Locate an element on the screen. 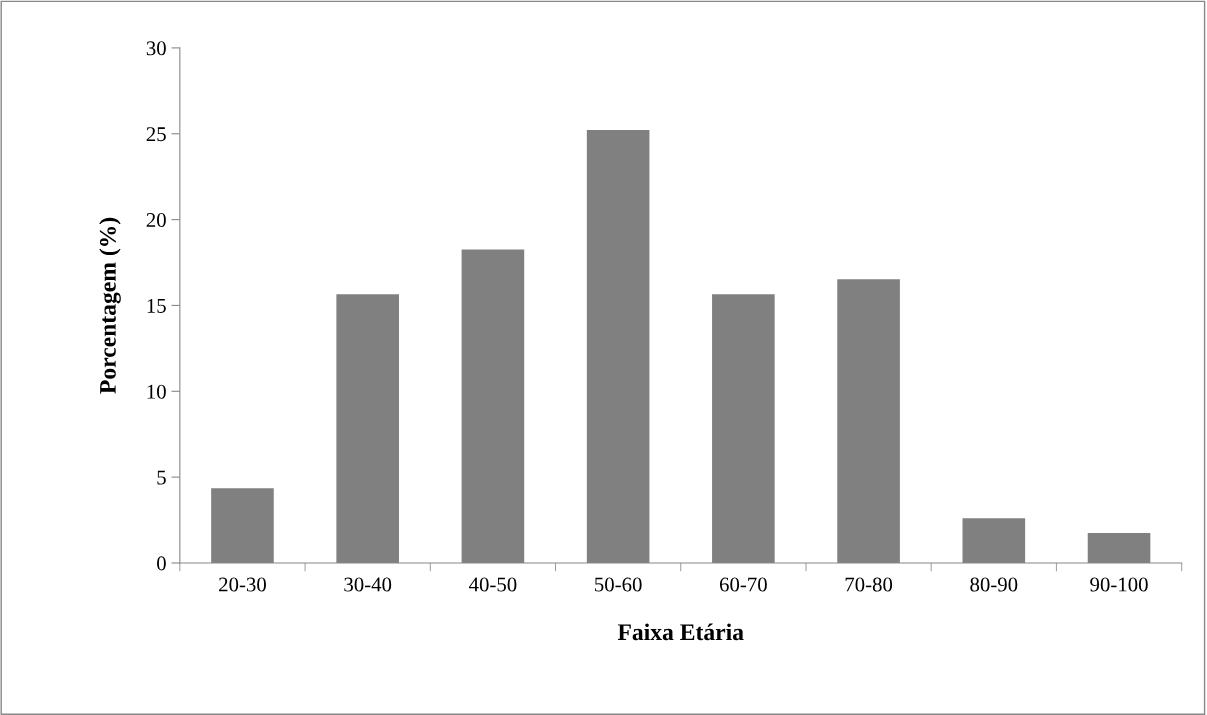  y-tick-label: 5 is located at coordinates (161, 477).